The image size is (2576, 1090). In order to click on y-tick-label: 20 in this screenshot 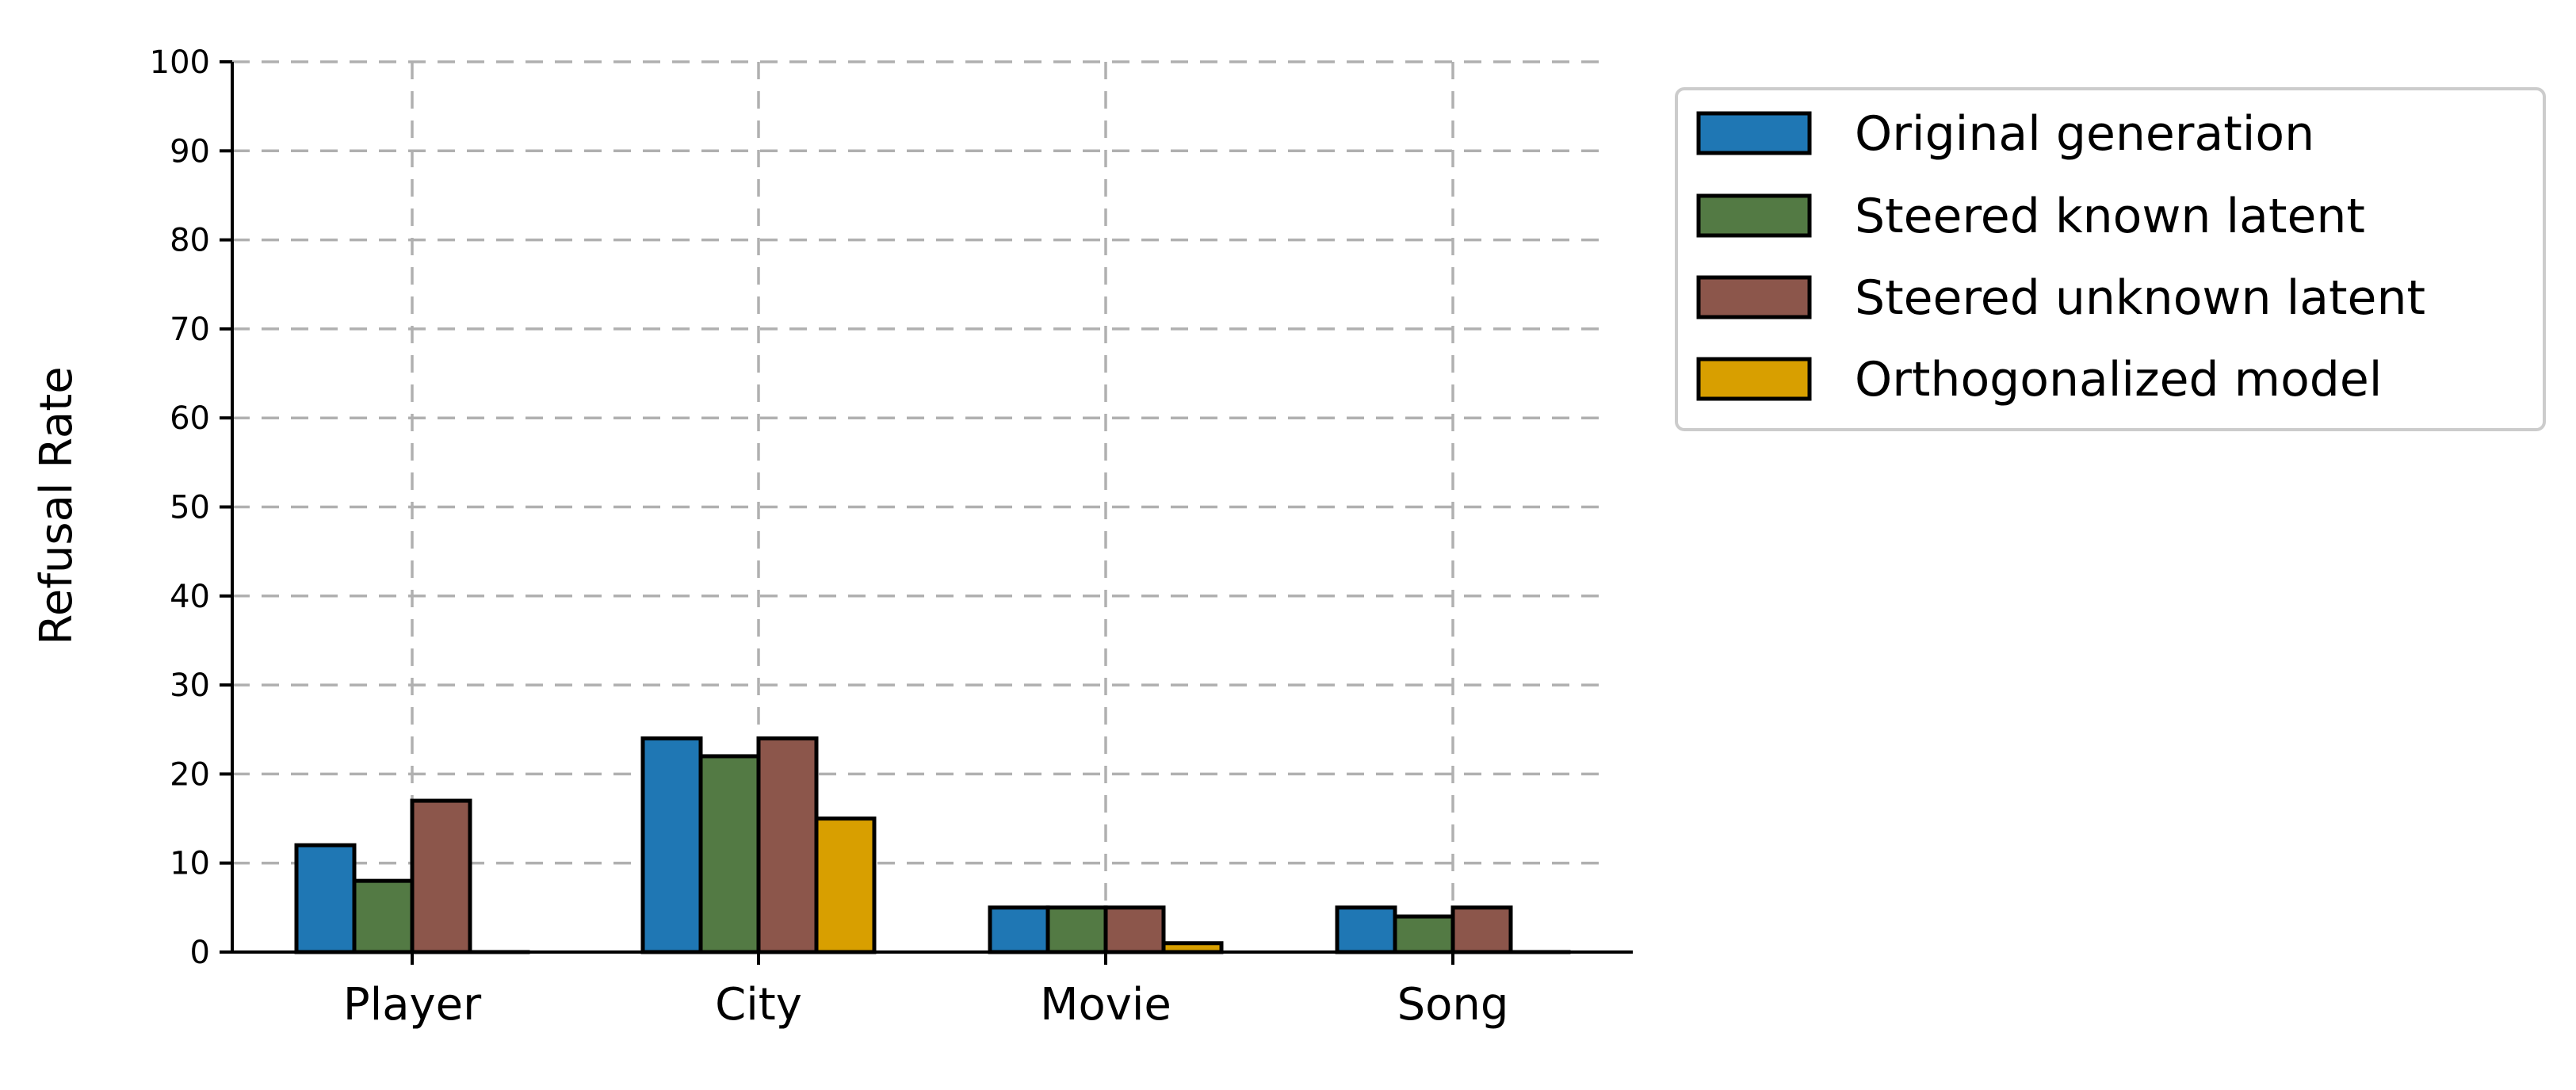, I will do `click(190, 775)`.